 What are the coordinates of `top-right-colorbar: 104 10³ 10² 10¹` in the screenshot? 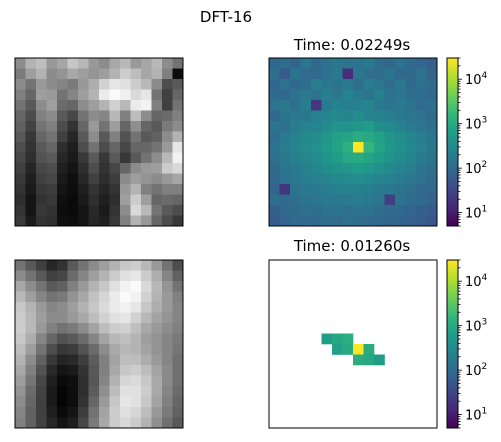 It's located at (467, 142).